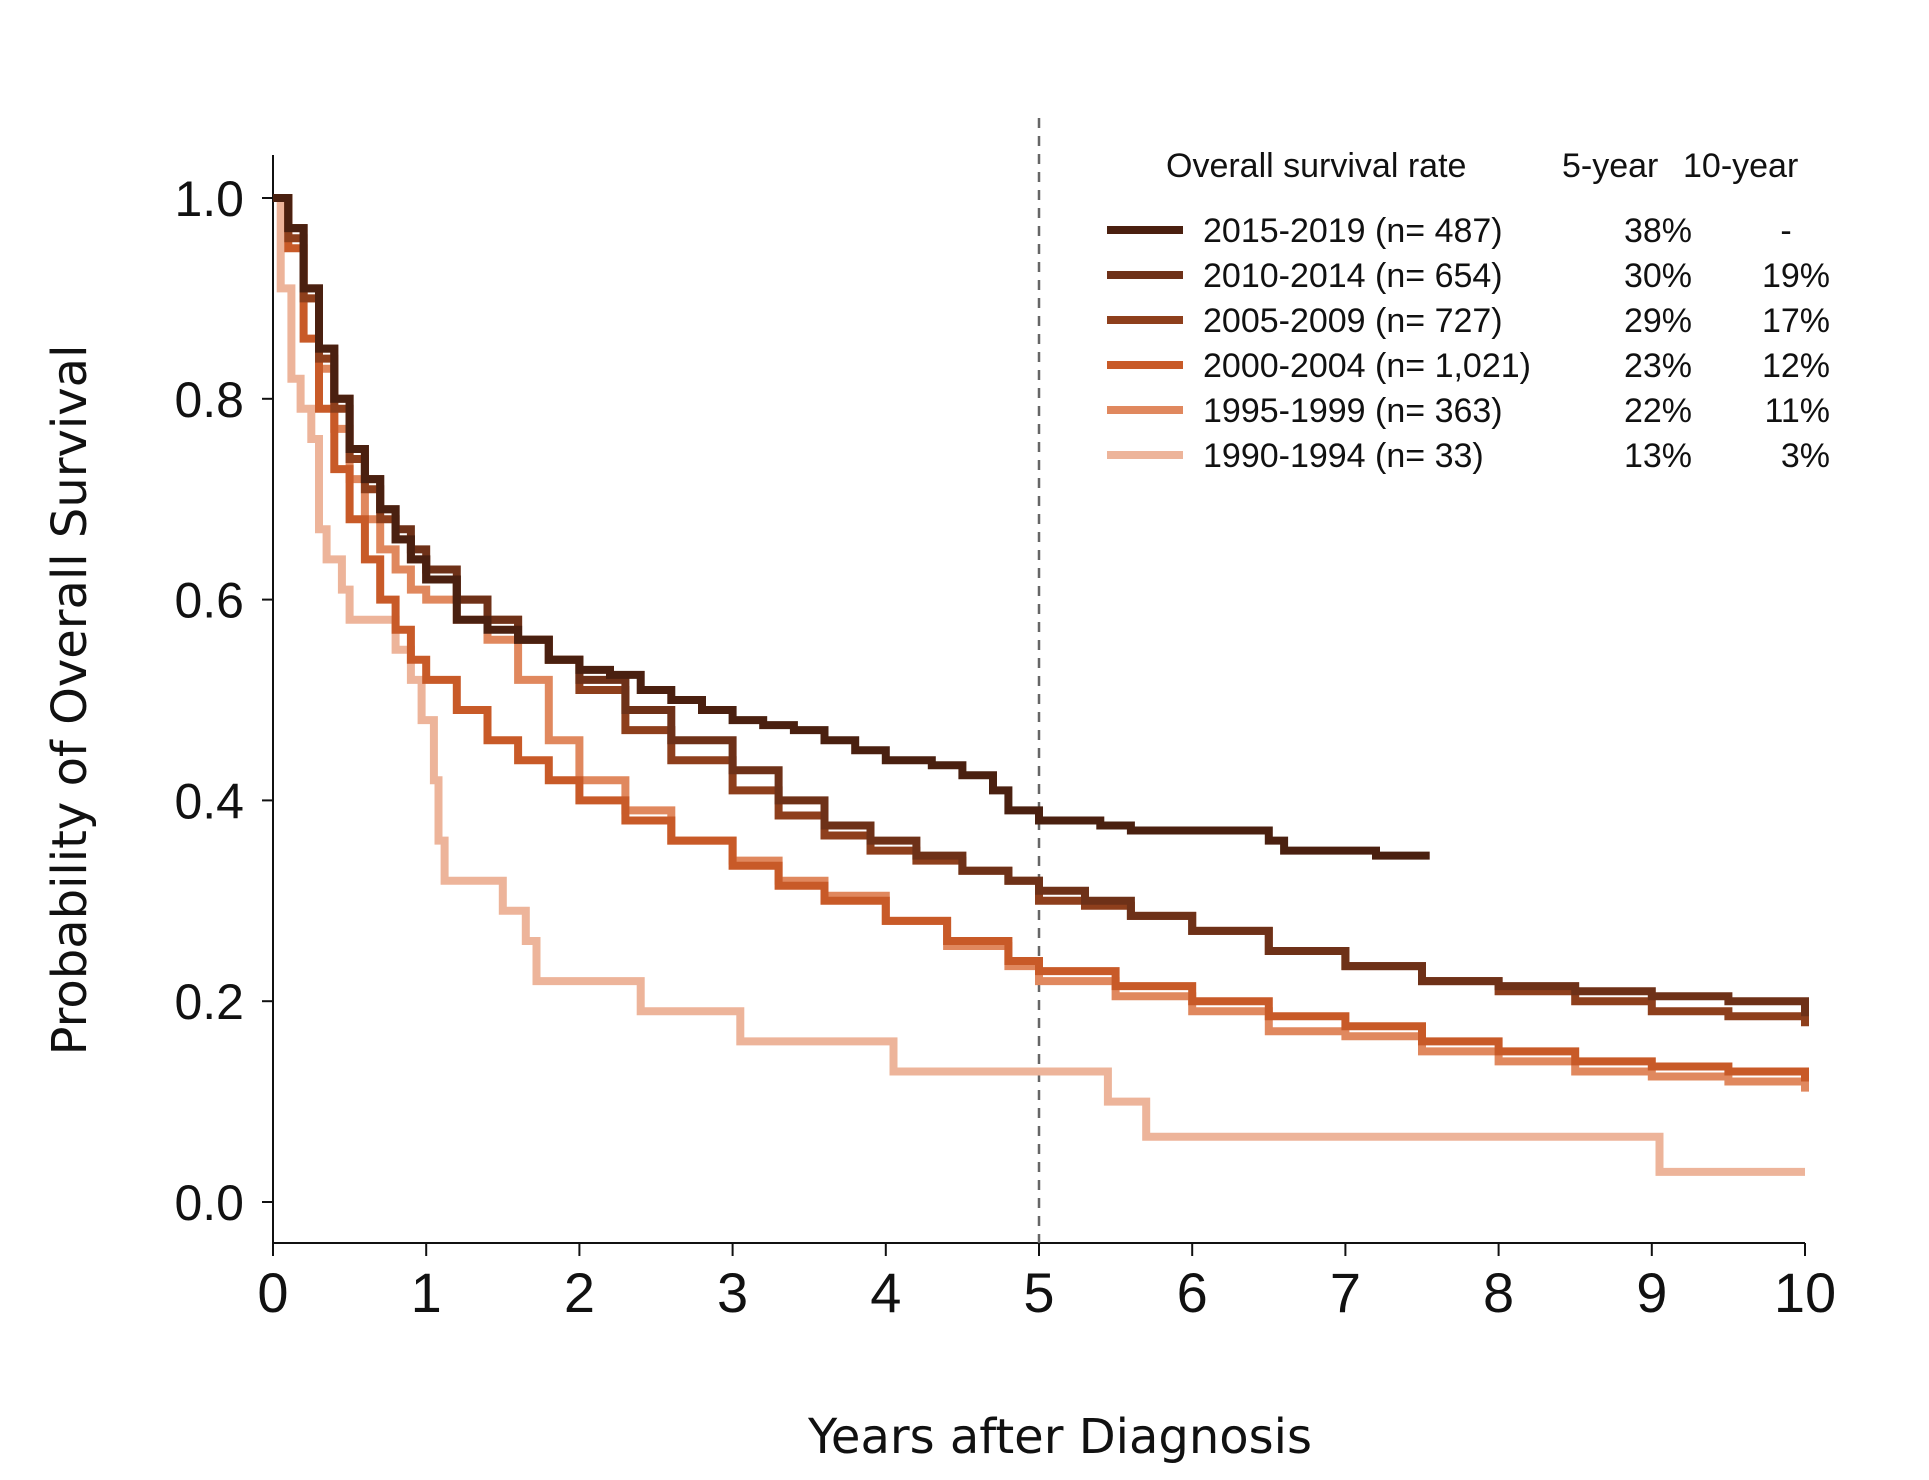 This screenshot has width=1929, height=1480. Describe the element at coordinates (1805, 1292) in the screenshot. I see `x-tick-label: 10` at that location.